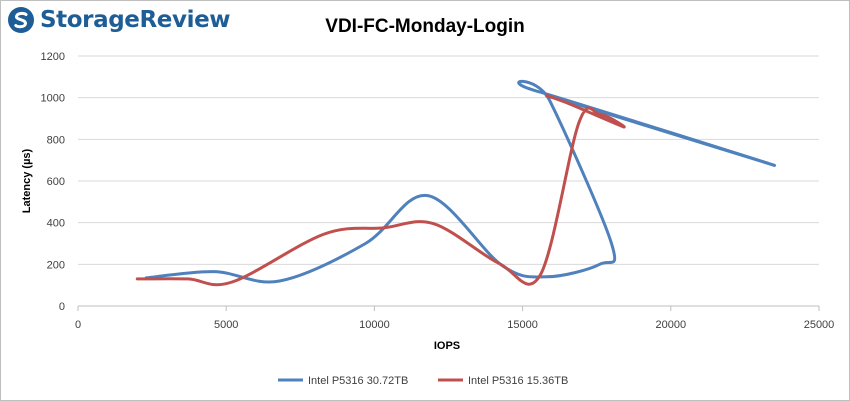 The width and height of the screenshot is (850, 401). I want to click on x-axis-ticks: 0 5000 10000 15000 20000 25000, so click(454, 318).